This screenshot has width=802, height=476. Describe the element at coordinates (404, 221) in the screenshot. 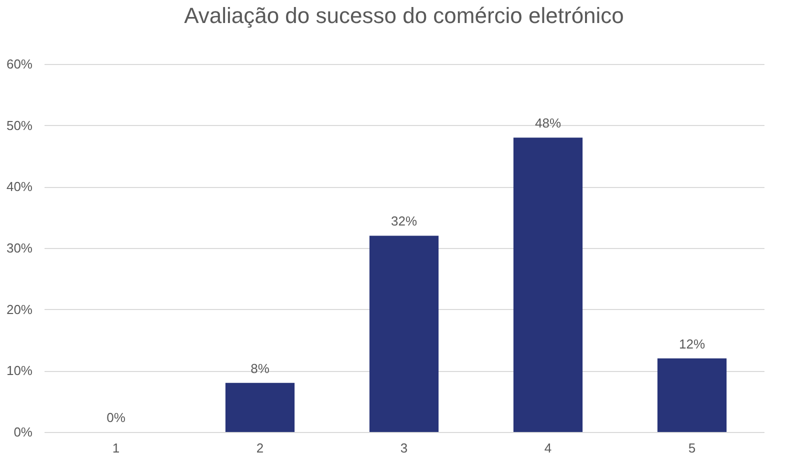

I see `data-label: 32%` at that location.